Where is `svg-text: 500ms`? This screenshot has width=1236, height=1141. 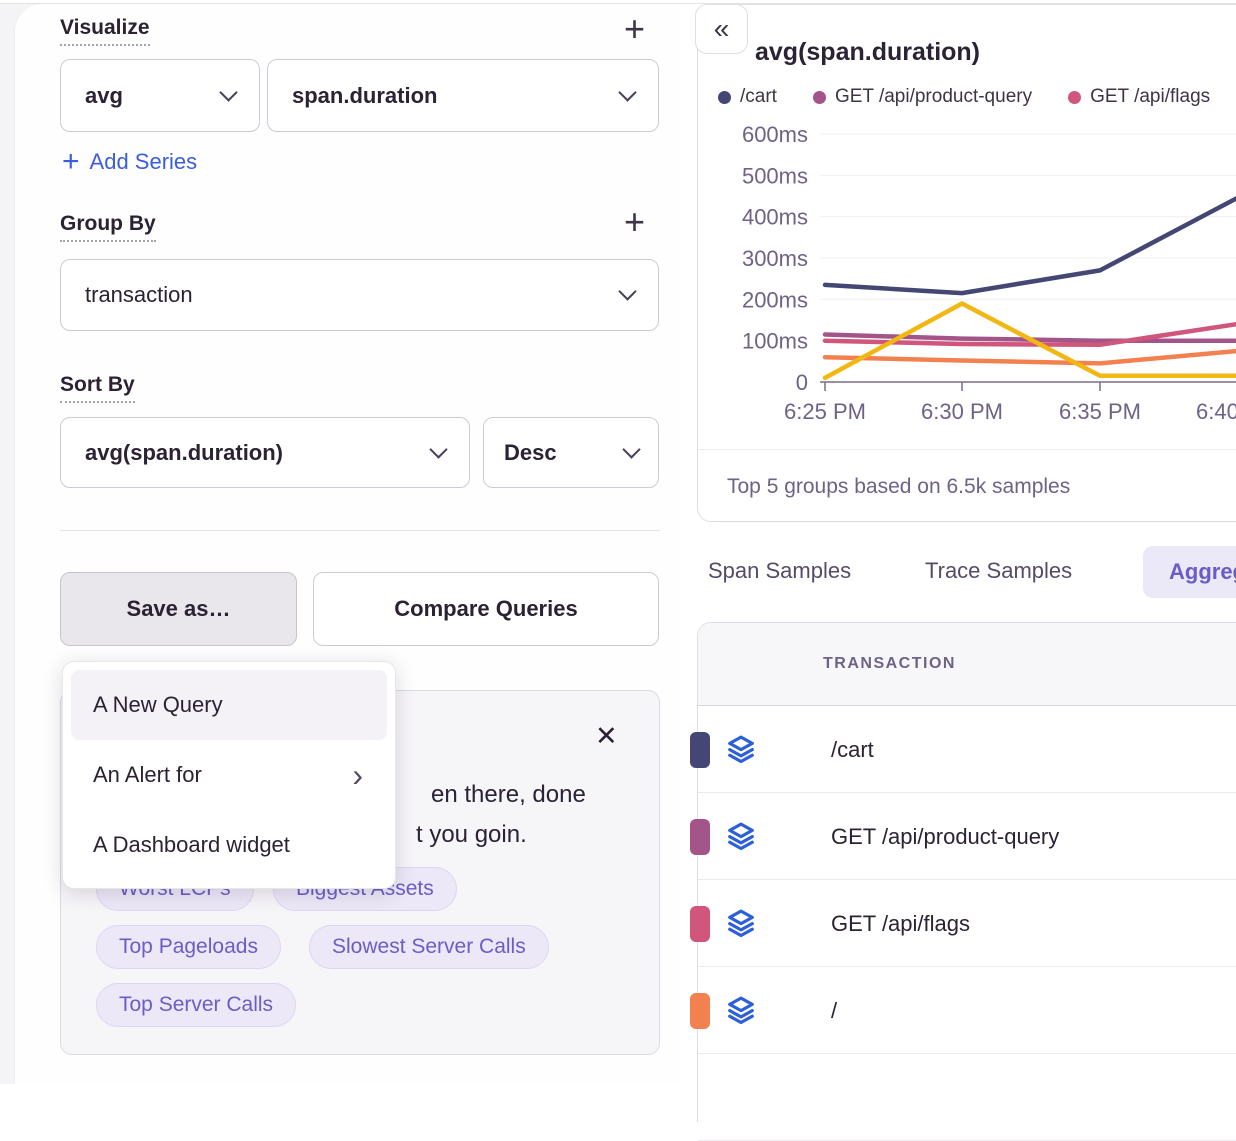
svg-text: 500ms is located at coordinates (775, 175).